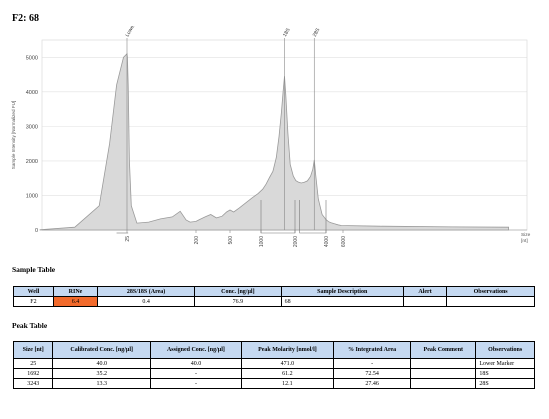 The width and height of the screenshot is (549, 419). I want to click on y-tick-label: 4000, so click(32, 93).